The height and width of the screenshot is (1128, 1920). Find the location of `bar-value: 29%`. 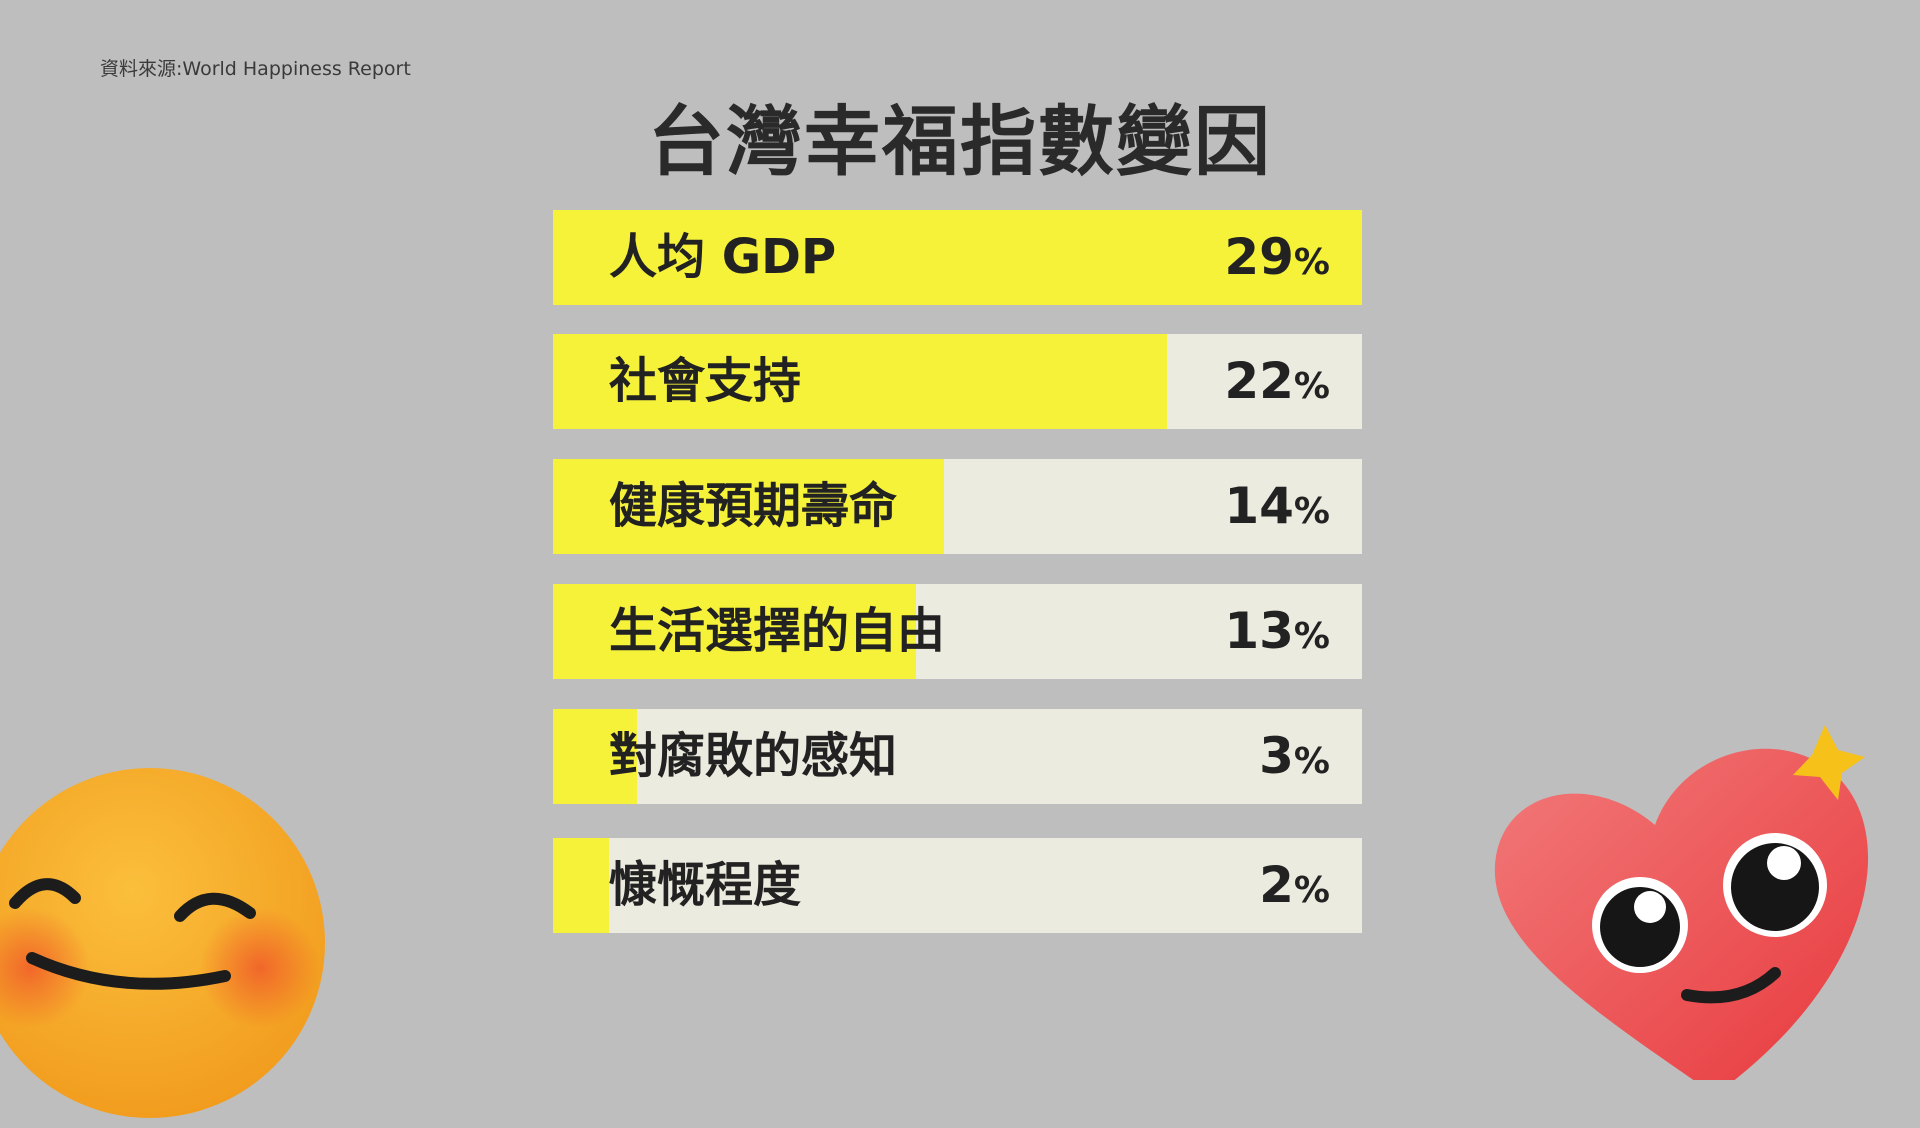

bar-value: 29% is located at coordinates (1277, 257).